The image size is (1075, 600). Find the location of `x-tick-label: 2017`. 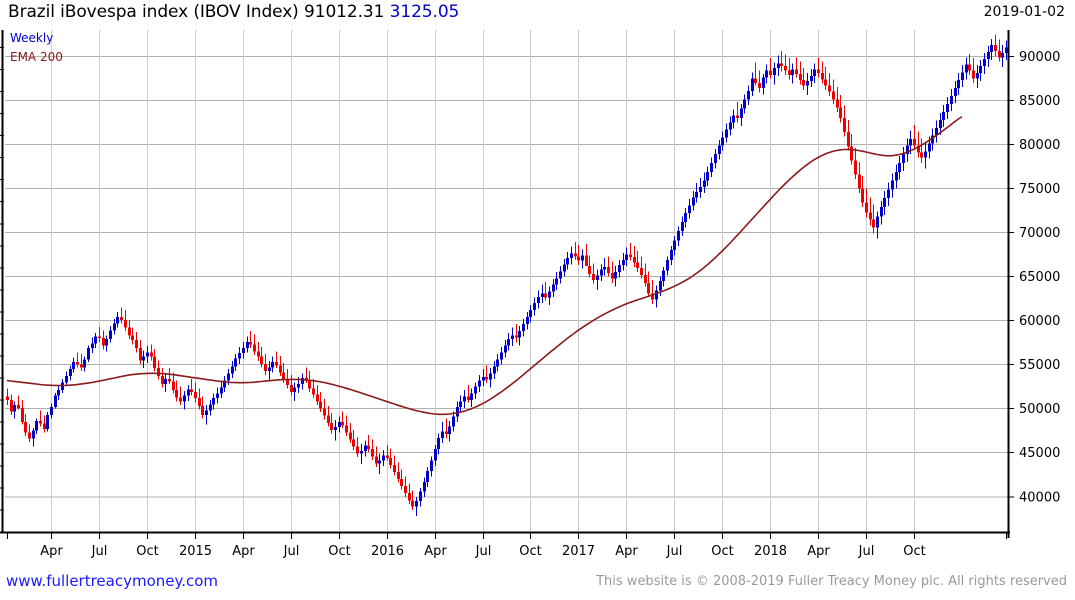

x-tick-label: 2017 is located at coordinates (578, 551).